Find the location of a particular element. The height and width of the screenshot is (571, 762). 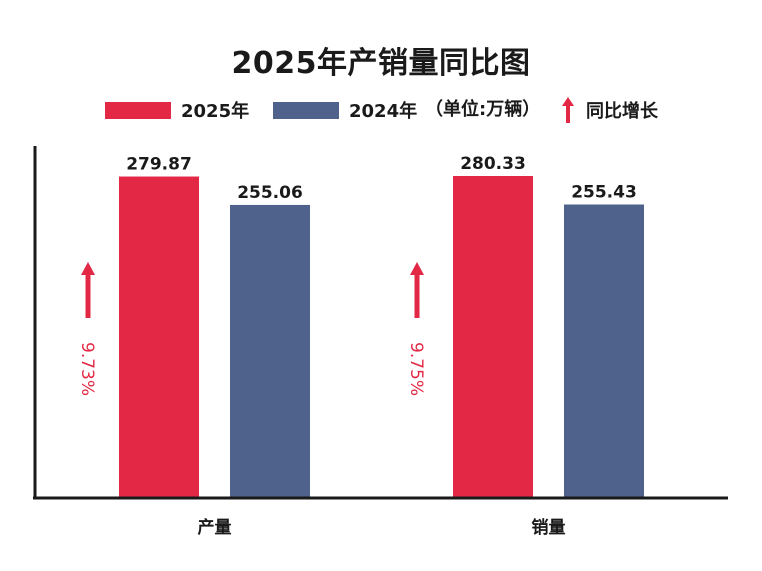

value-label-2024-1: 255.43 is located at coordinates (604, 193).